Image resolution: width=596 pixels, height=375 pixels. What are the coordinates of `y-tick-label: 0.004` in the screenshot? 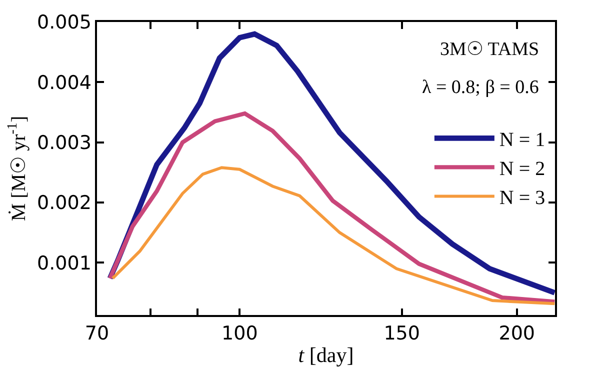 It's located at (64, 83).